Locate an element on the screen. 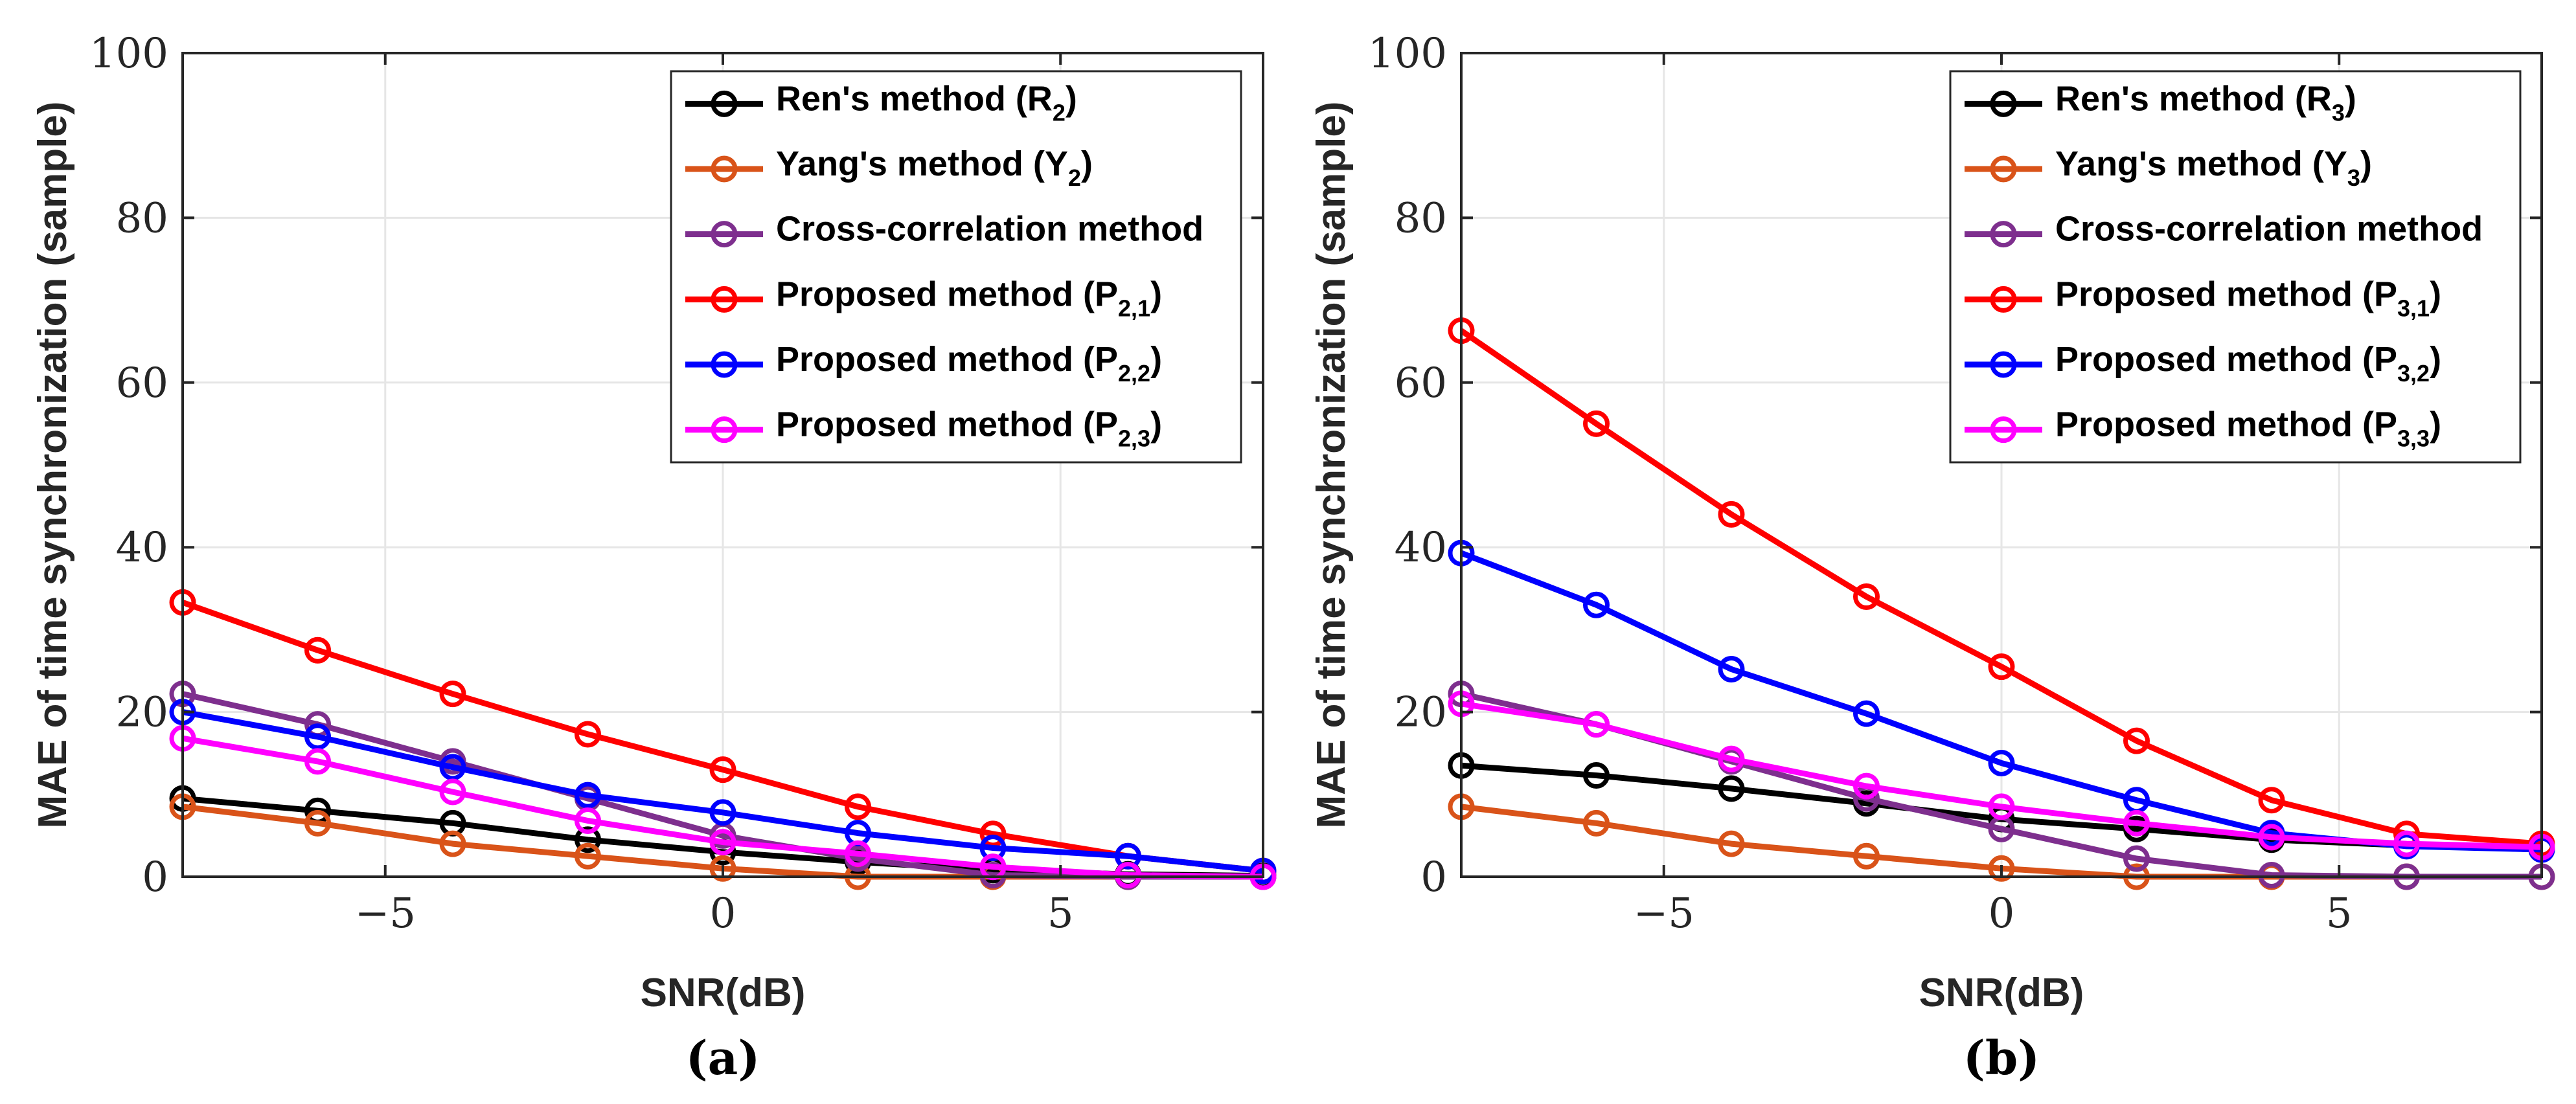 The width and height of the screenshot is (2576, 1104). legend-label-subscript: 2 is located at coordinates (1074, 177).